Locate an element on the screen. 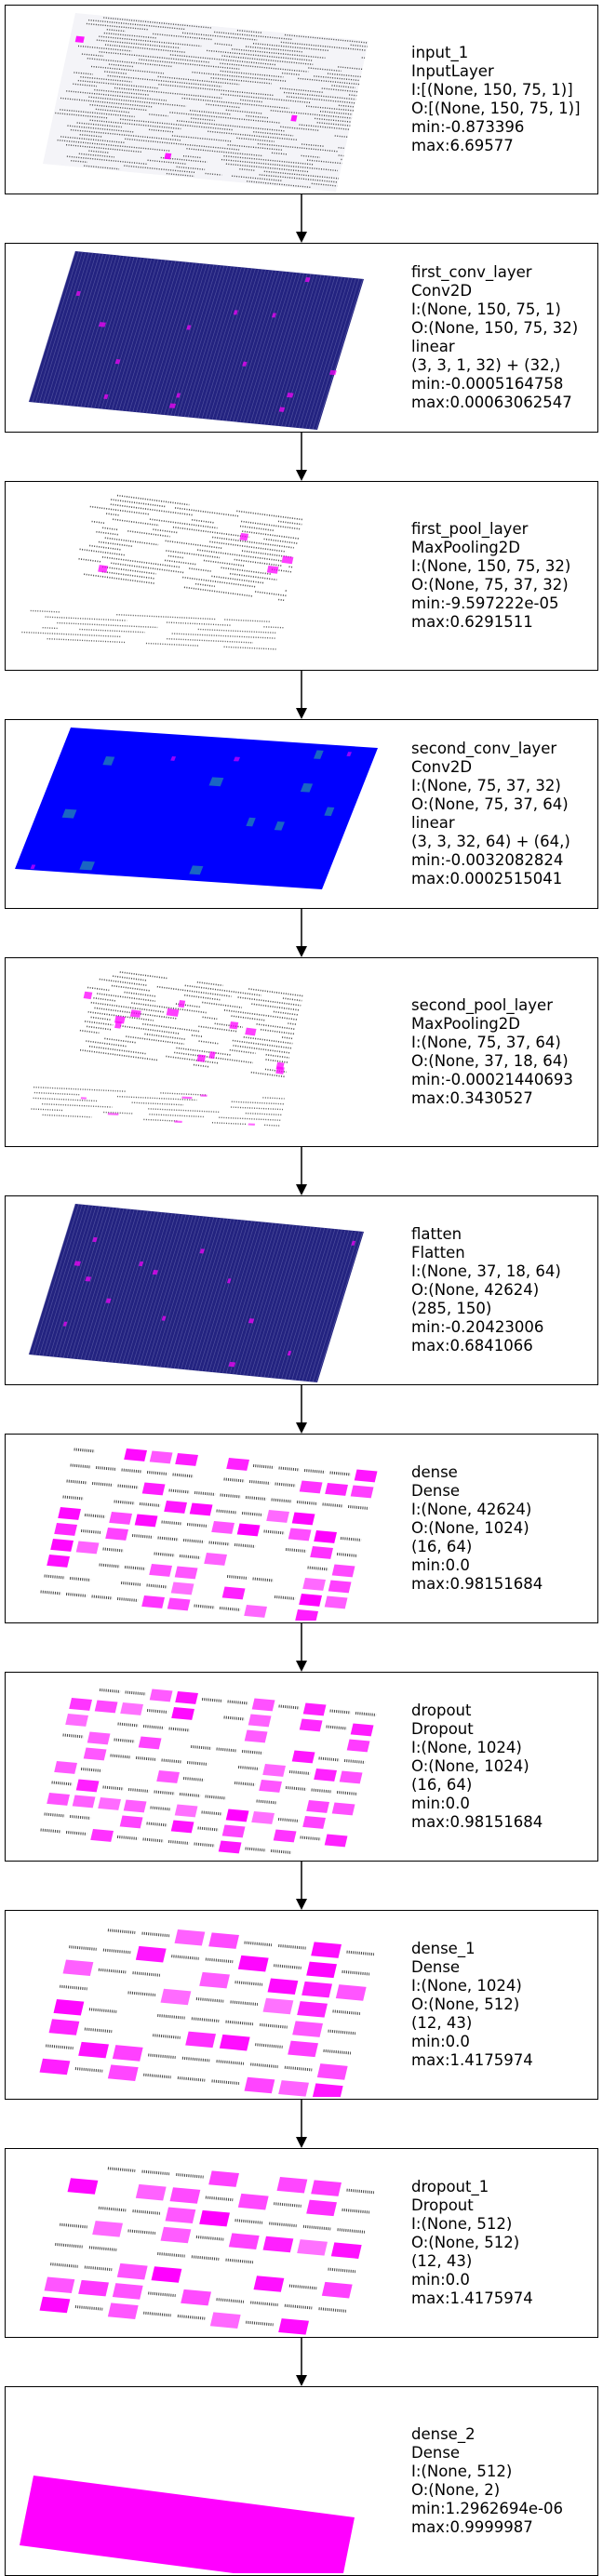  layer-detail: max:0.6841066 is located at coordinates (504, 1346).